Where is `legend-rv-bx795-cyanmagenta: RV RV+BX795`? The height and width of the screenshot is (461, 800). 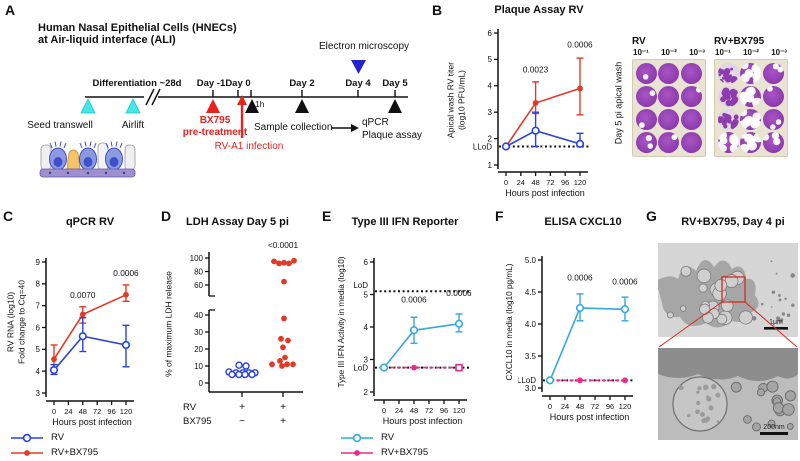
legend-rv-bx795-cyanmagenta: RV RV+BX795 is located at coordinates (384, 445).